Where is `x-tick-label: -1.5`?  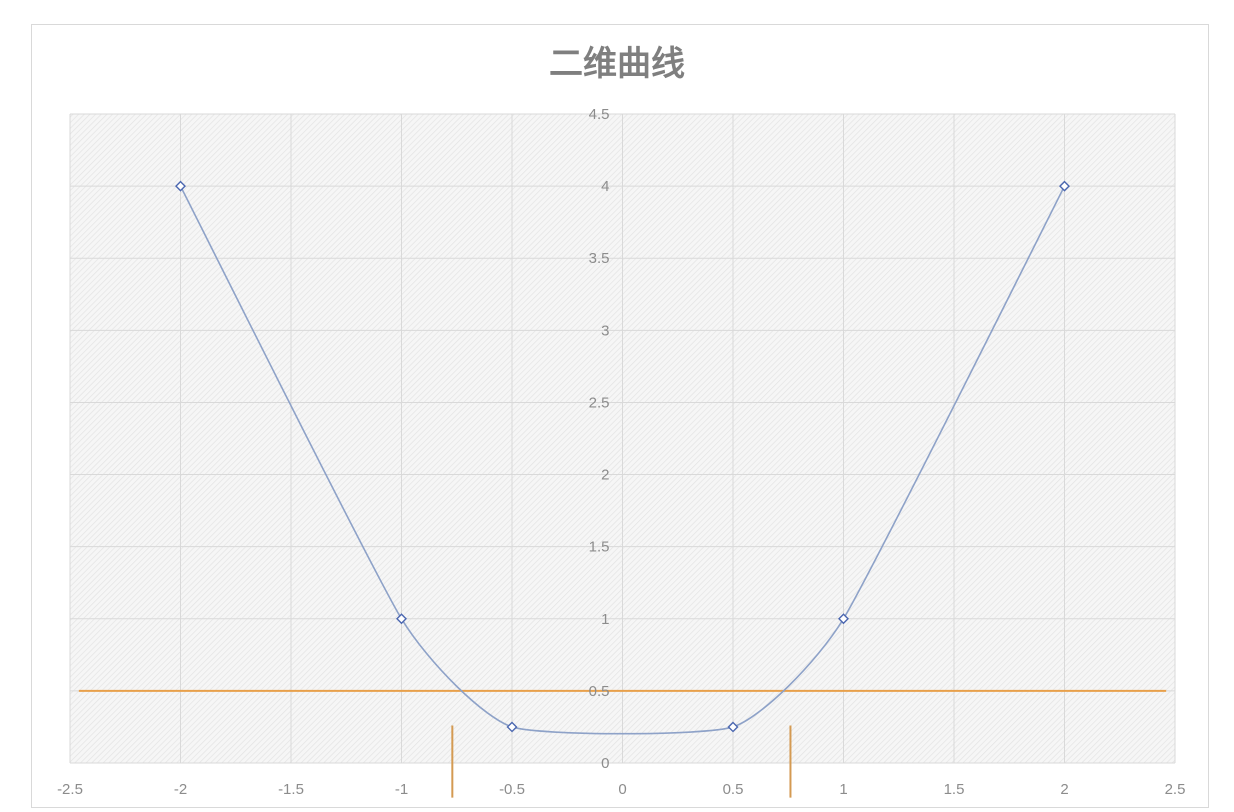
x-tick-label: -1.5 is located at coordinates (291, 789).